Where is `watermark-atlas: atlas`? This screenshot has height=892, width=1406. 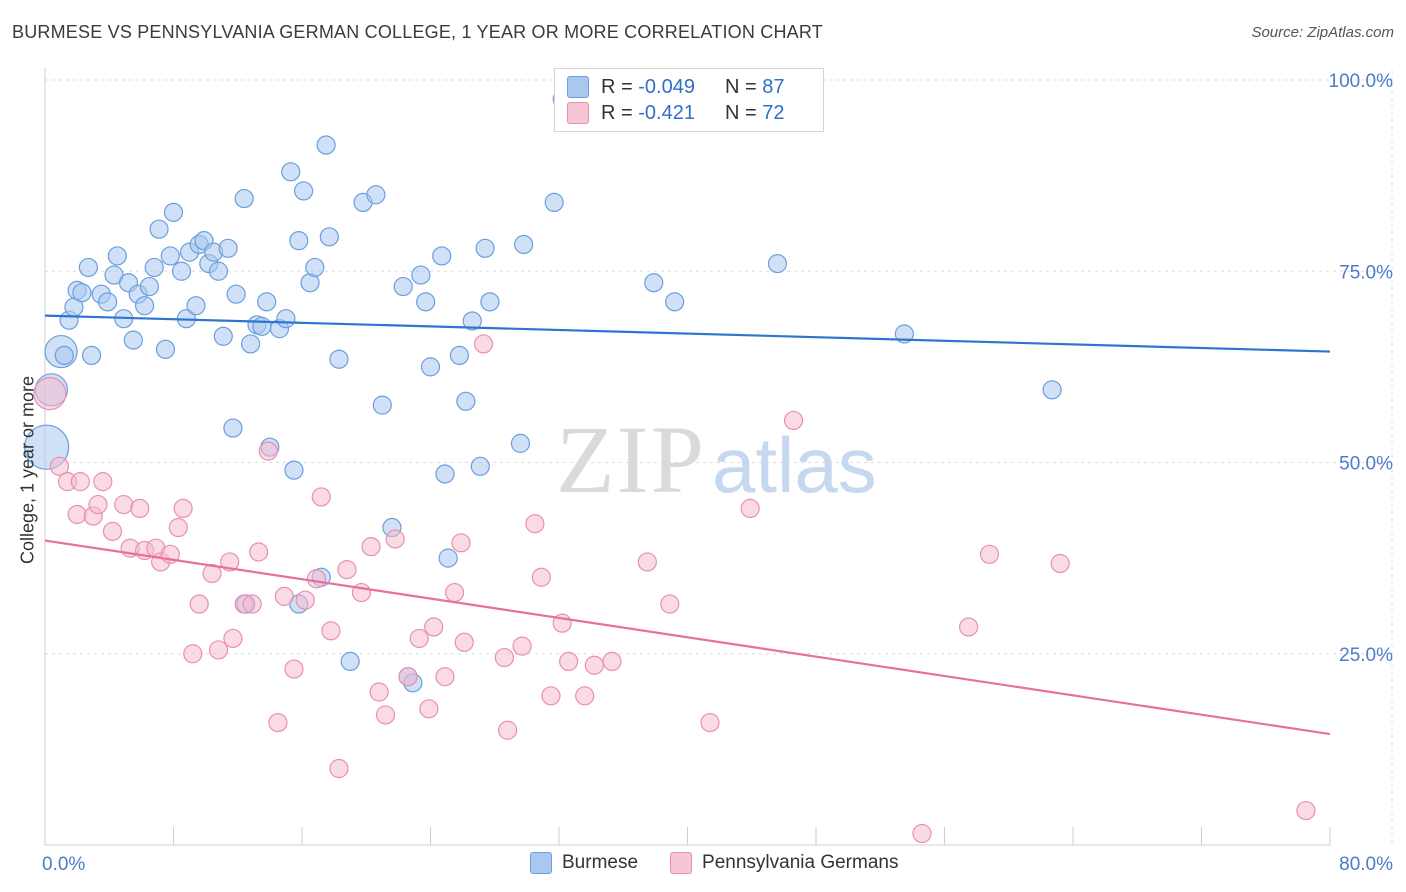 watermark-atlas: atlas is located at coordinates (794, 465).